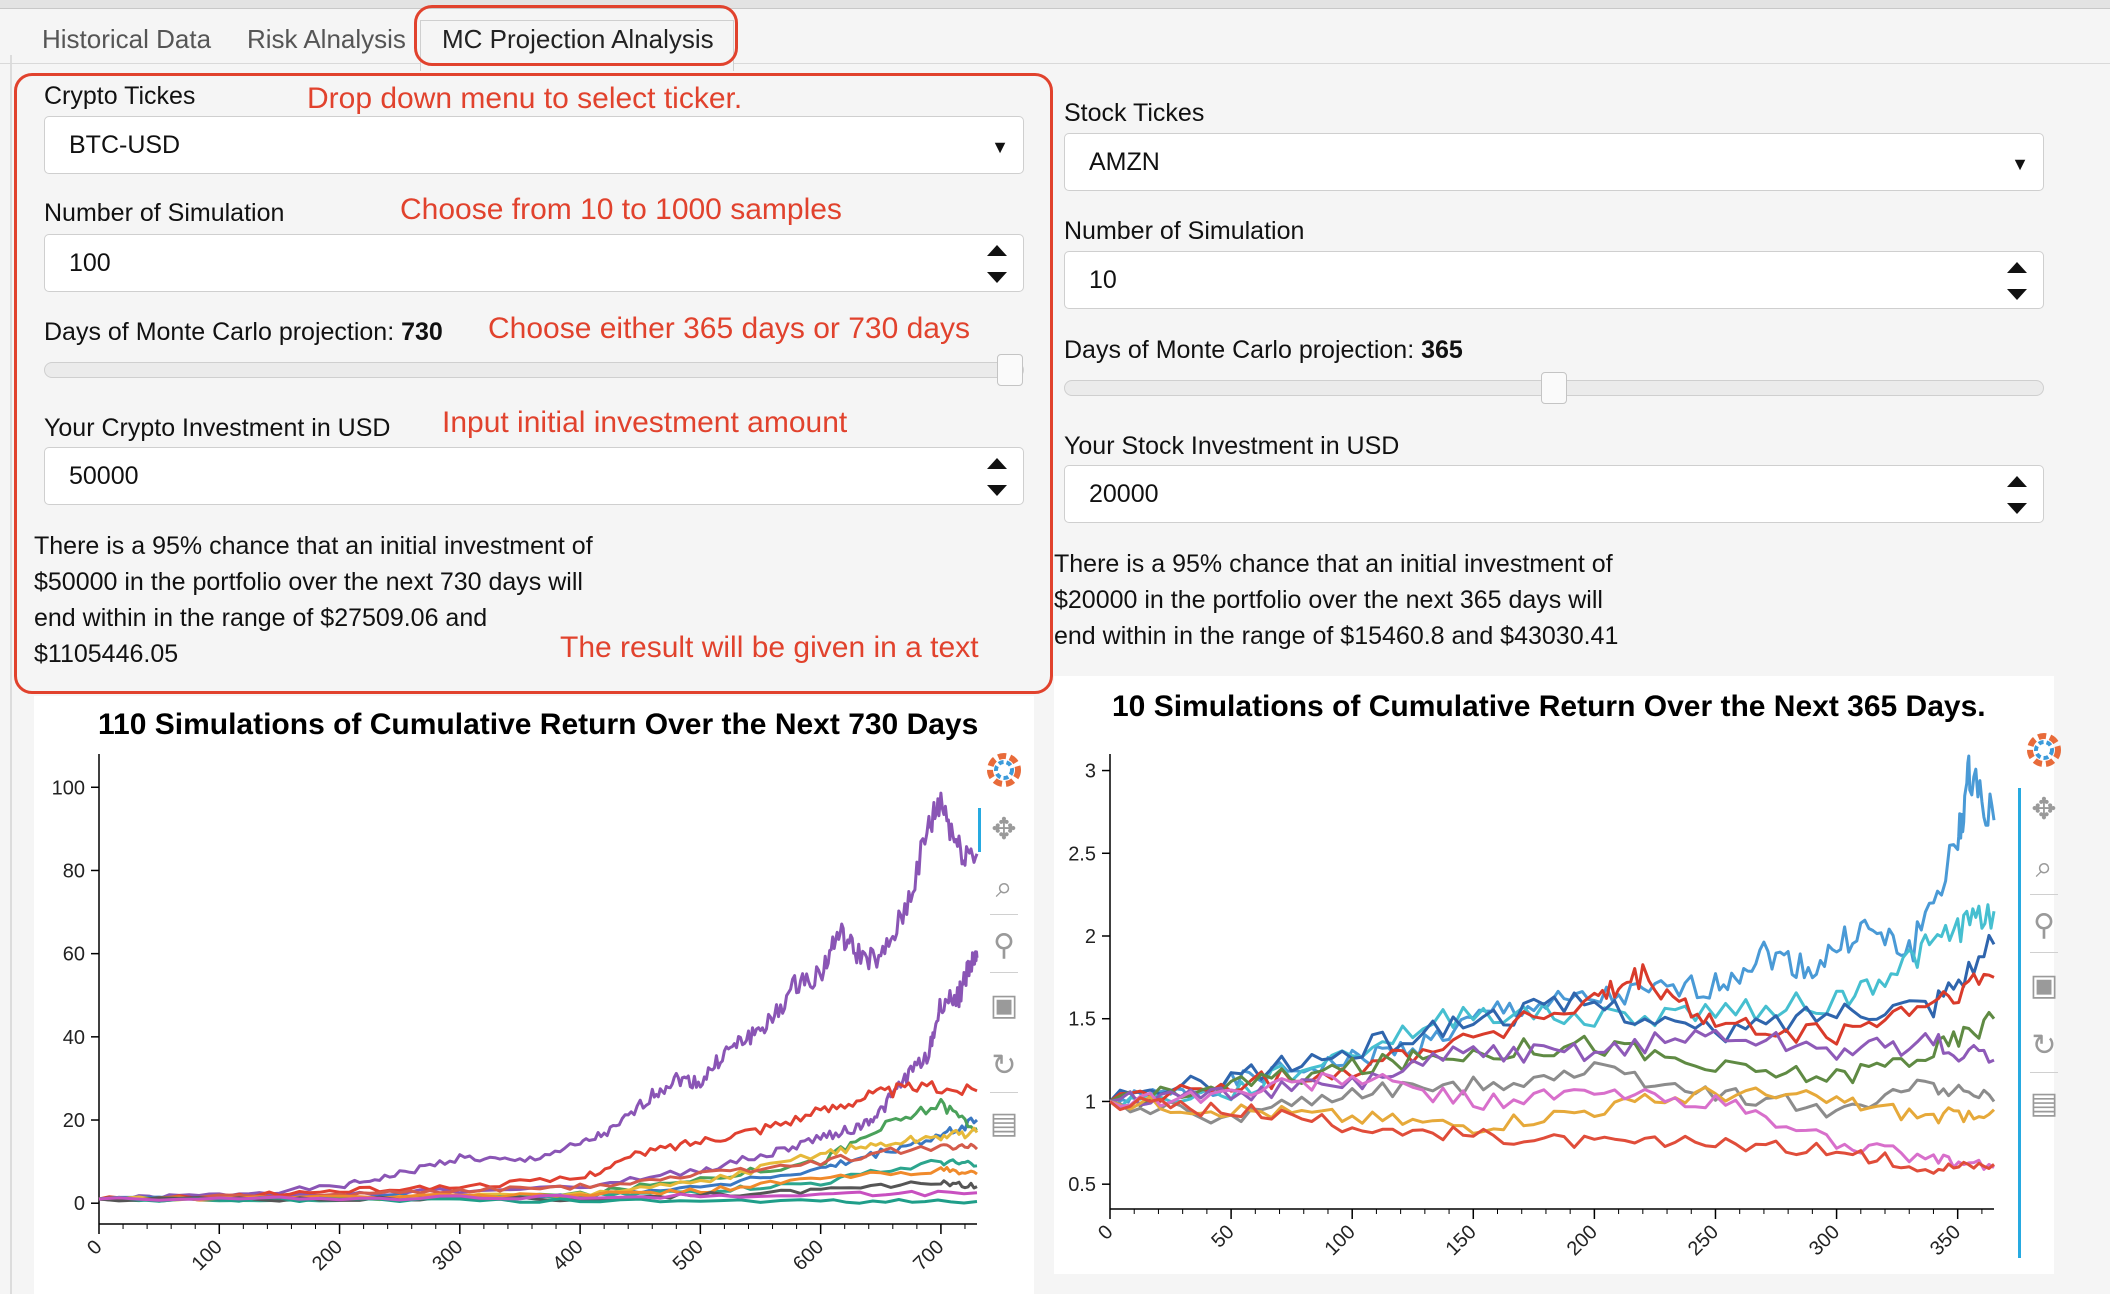 This screenshot has width=2110, height=1294. What do you see at coordinates (534, 263) in the screenshot?
I see `crypto-num-sim-input: 100` at bounding box center [534, 263].